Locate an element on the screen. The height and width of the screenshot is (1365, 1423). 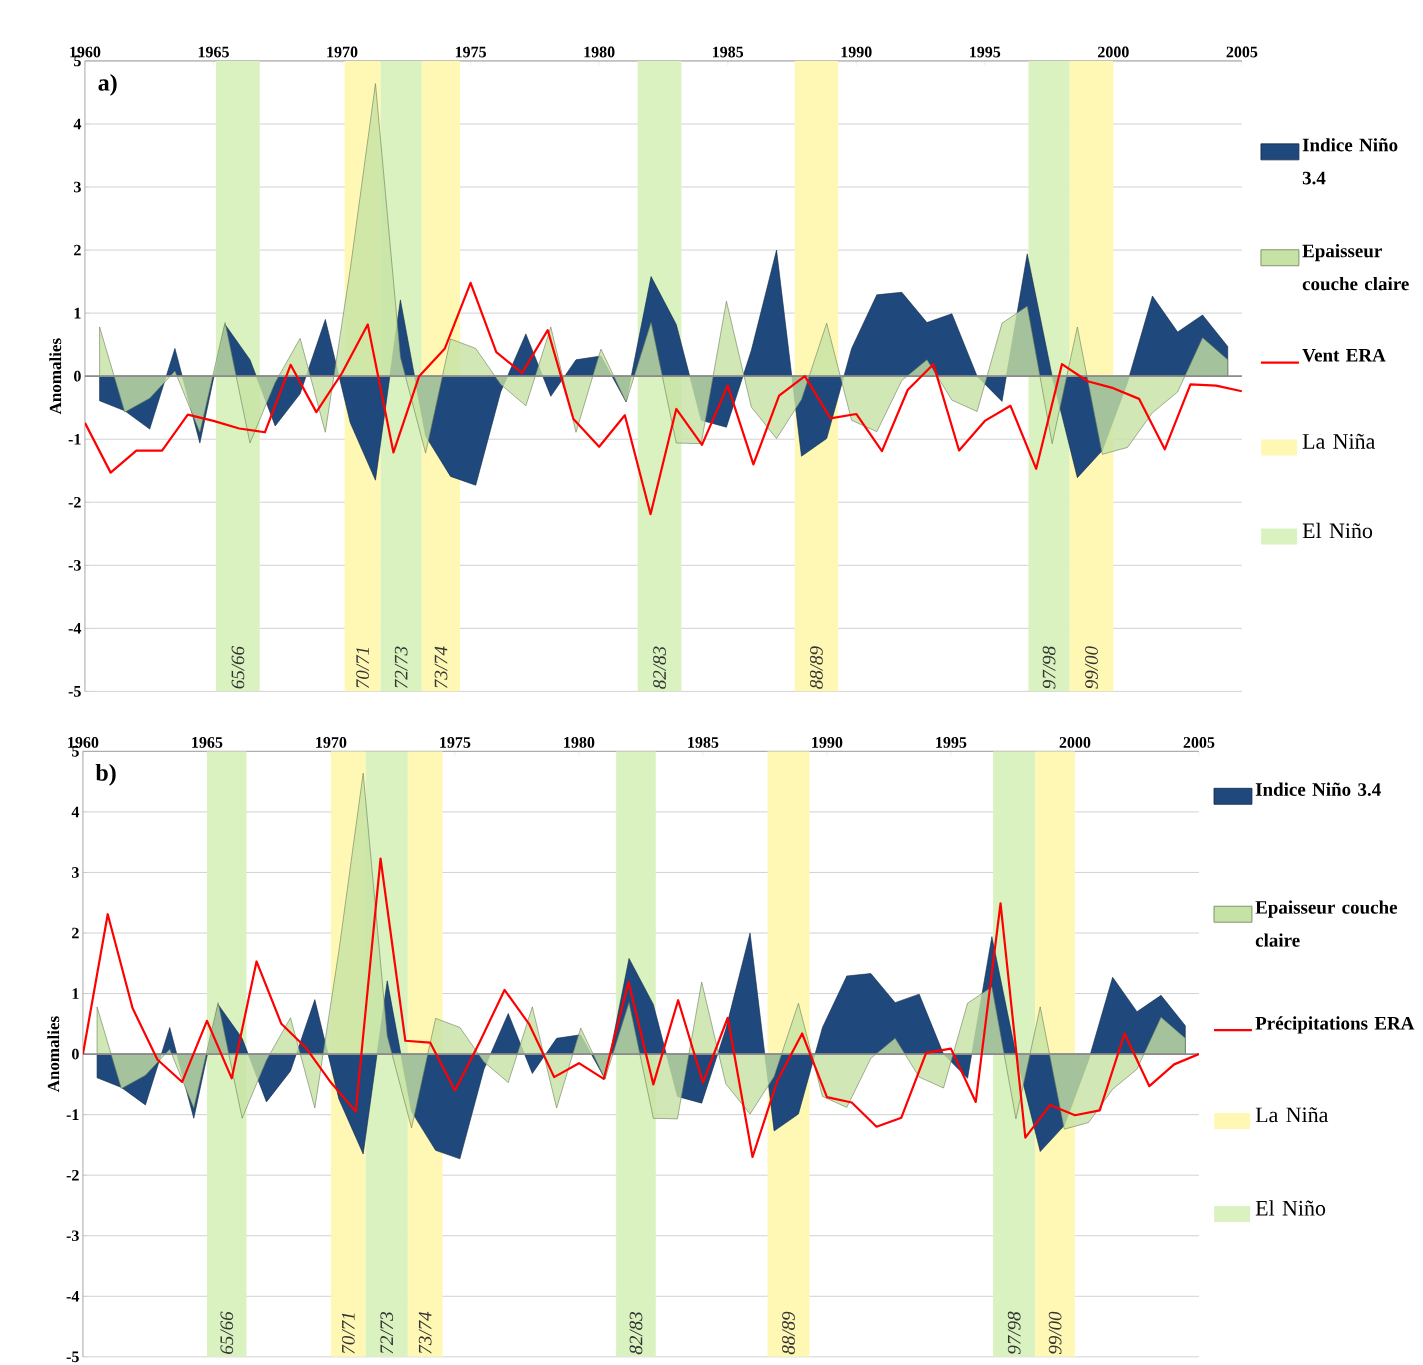
line-series is located at coordinates (663, 398).